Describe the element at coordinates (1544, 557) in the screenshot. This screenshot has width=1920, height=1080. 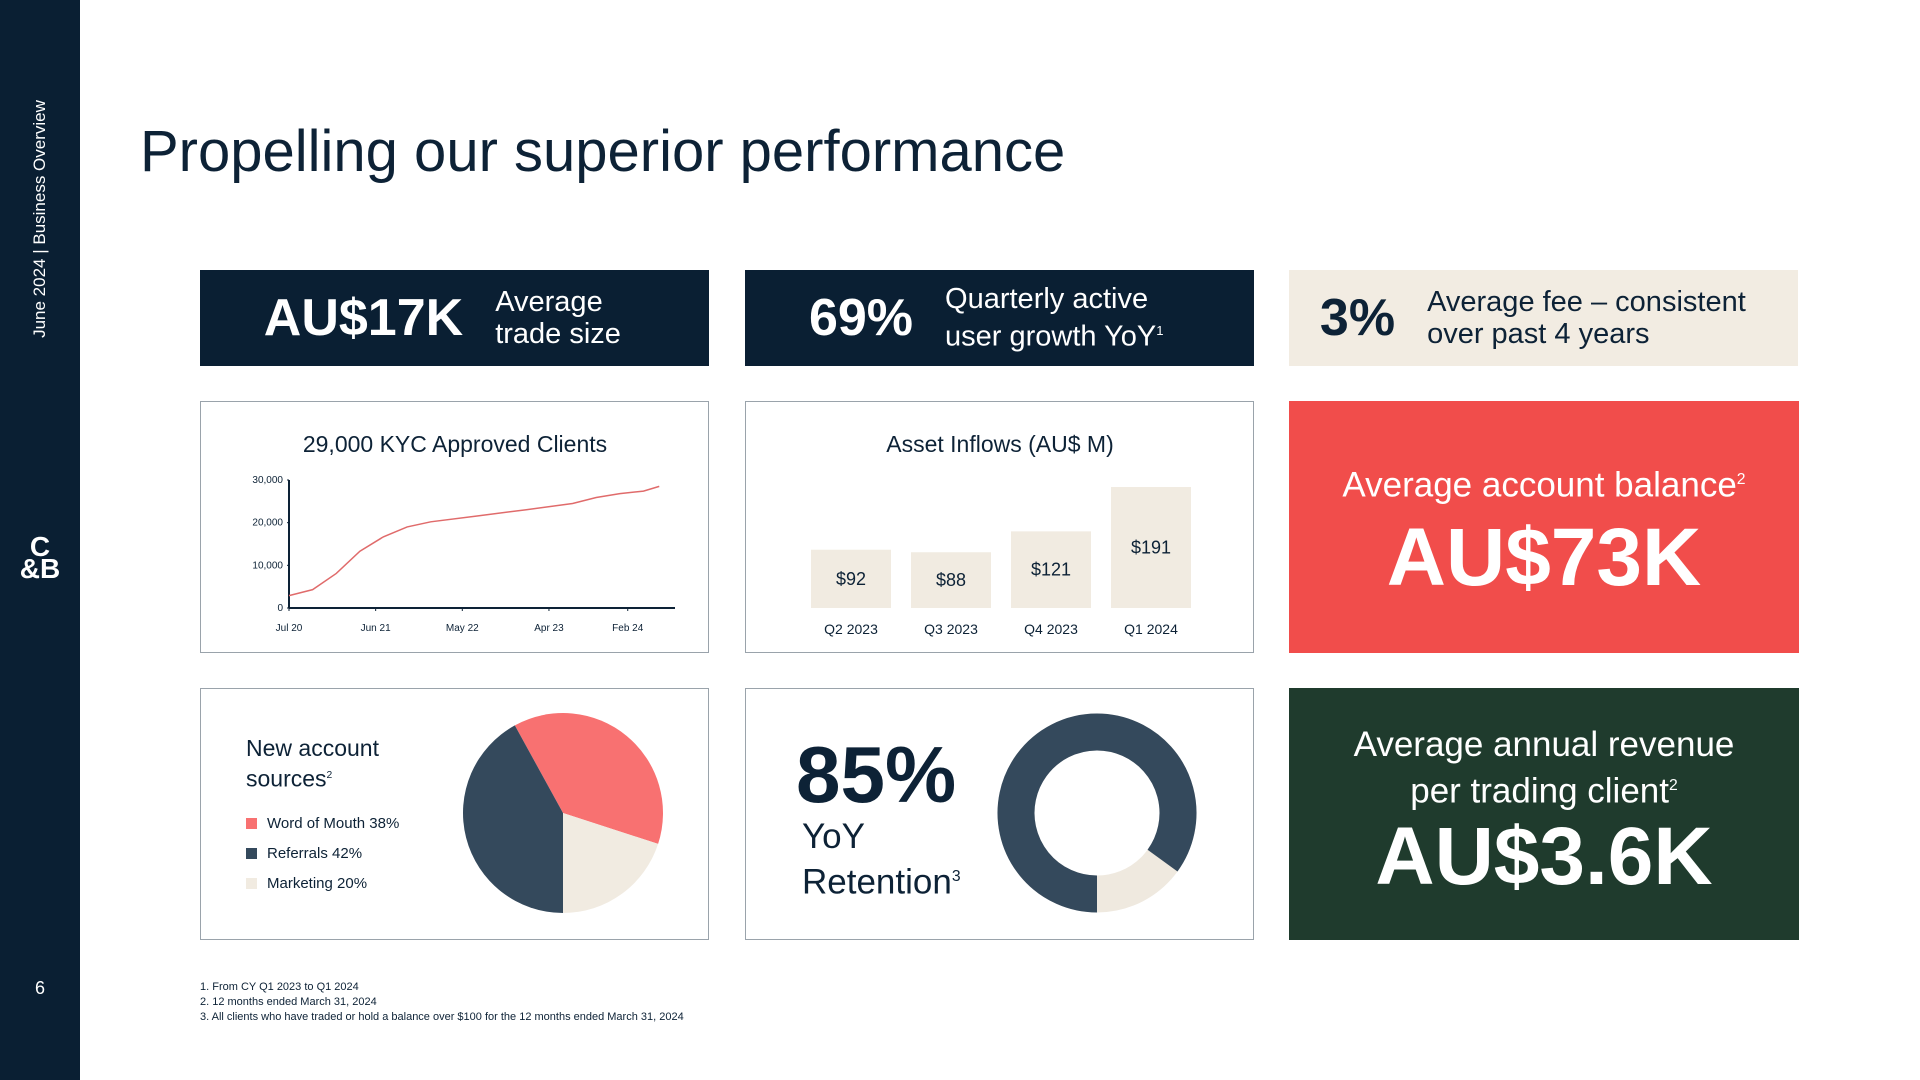
I see `metric-value: AU$73K` at that location.